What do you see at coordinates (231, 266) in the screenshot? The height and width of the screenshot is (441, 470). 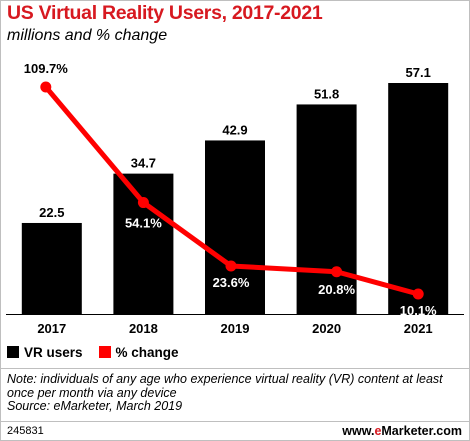 I see `line-point-2019` at bounding box center [231, 266].